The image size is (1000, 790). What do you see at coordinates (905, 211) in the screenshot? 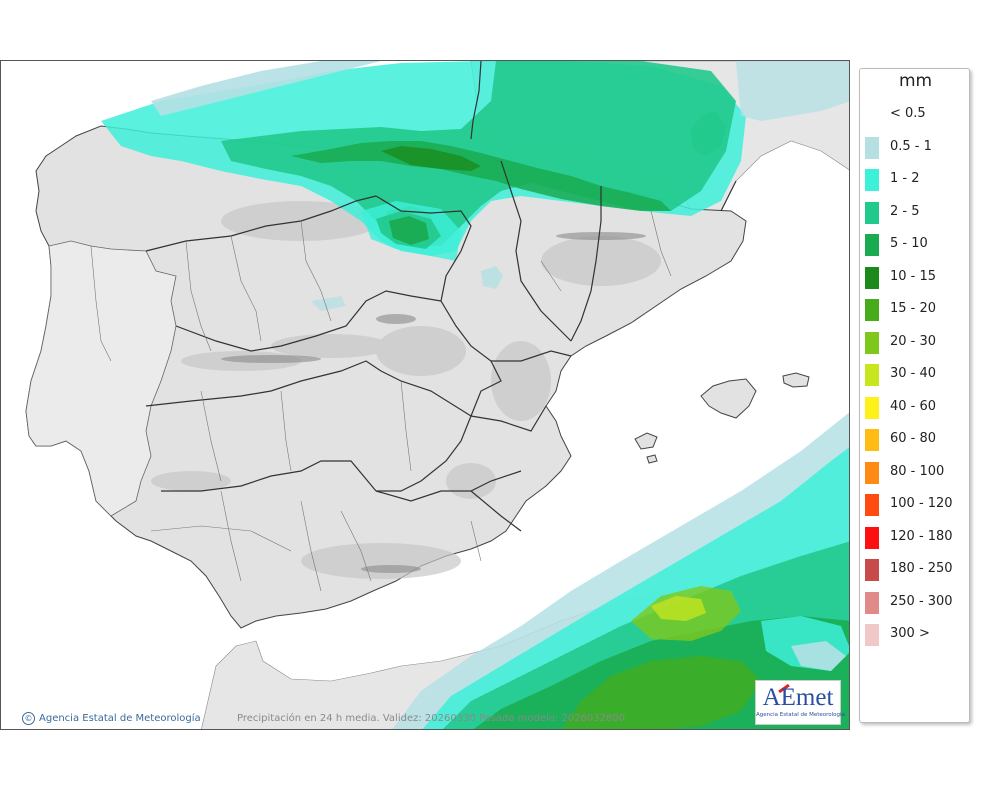
I see `legend-label: 2 - 5` at bounding box center [905, 211].